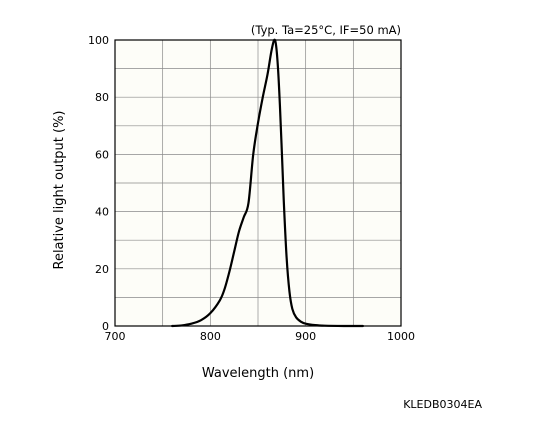 Image resolution: width=559 pixels, height=448 pixels. What do you see at coordinates (98, 40) in the screenshot?
I see `y-tick-label: 100` at bounding box center [98, 40].